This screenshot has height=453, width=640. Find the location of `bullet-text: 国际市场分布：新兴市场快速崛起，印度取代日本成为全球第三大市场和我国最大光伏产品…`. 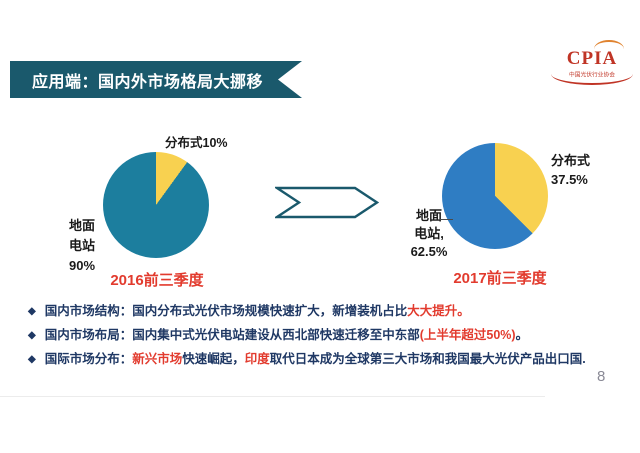

bullet-text: 国际市场分布：新兴市场快速崛起，印度取代日本成为全球第三大市场和我国最大光伏产品… is located at coordinates (315, 359).